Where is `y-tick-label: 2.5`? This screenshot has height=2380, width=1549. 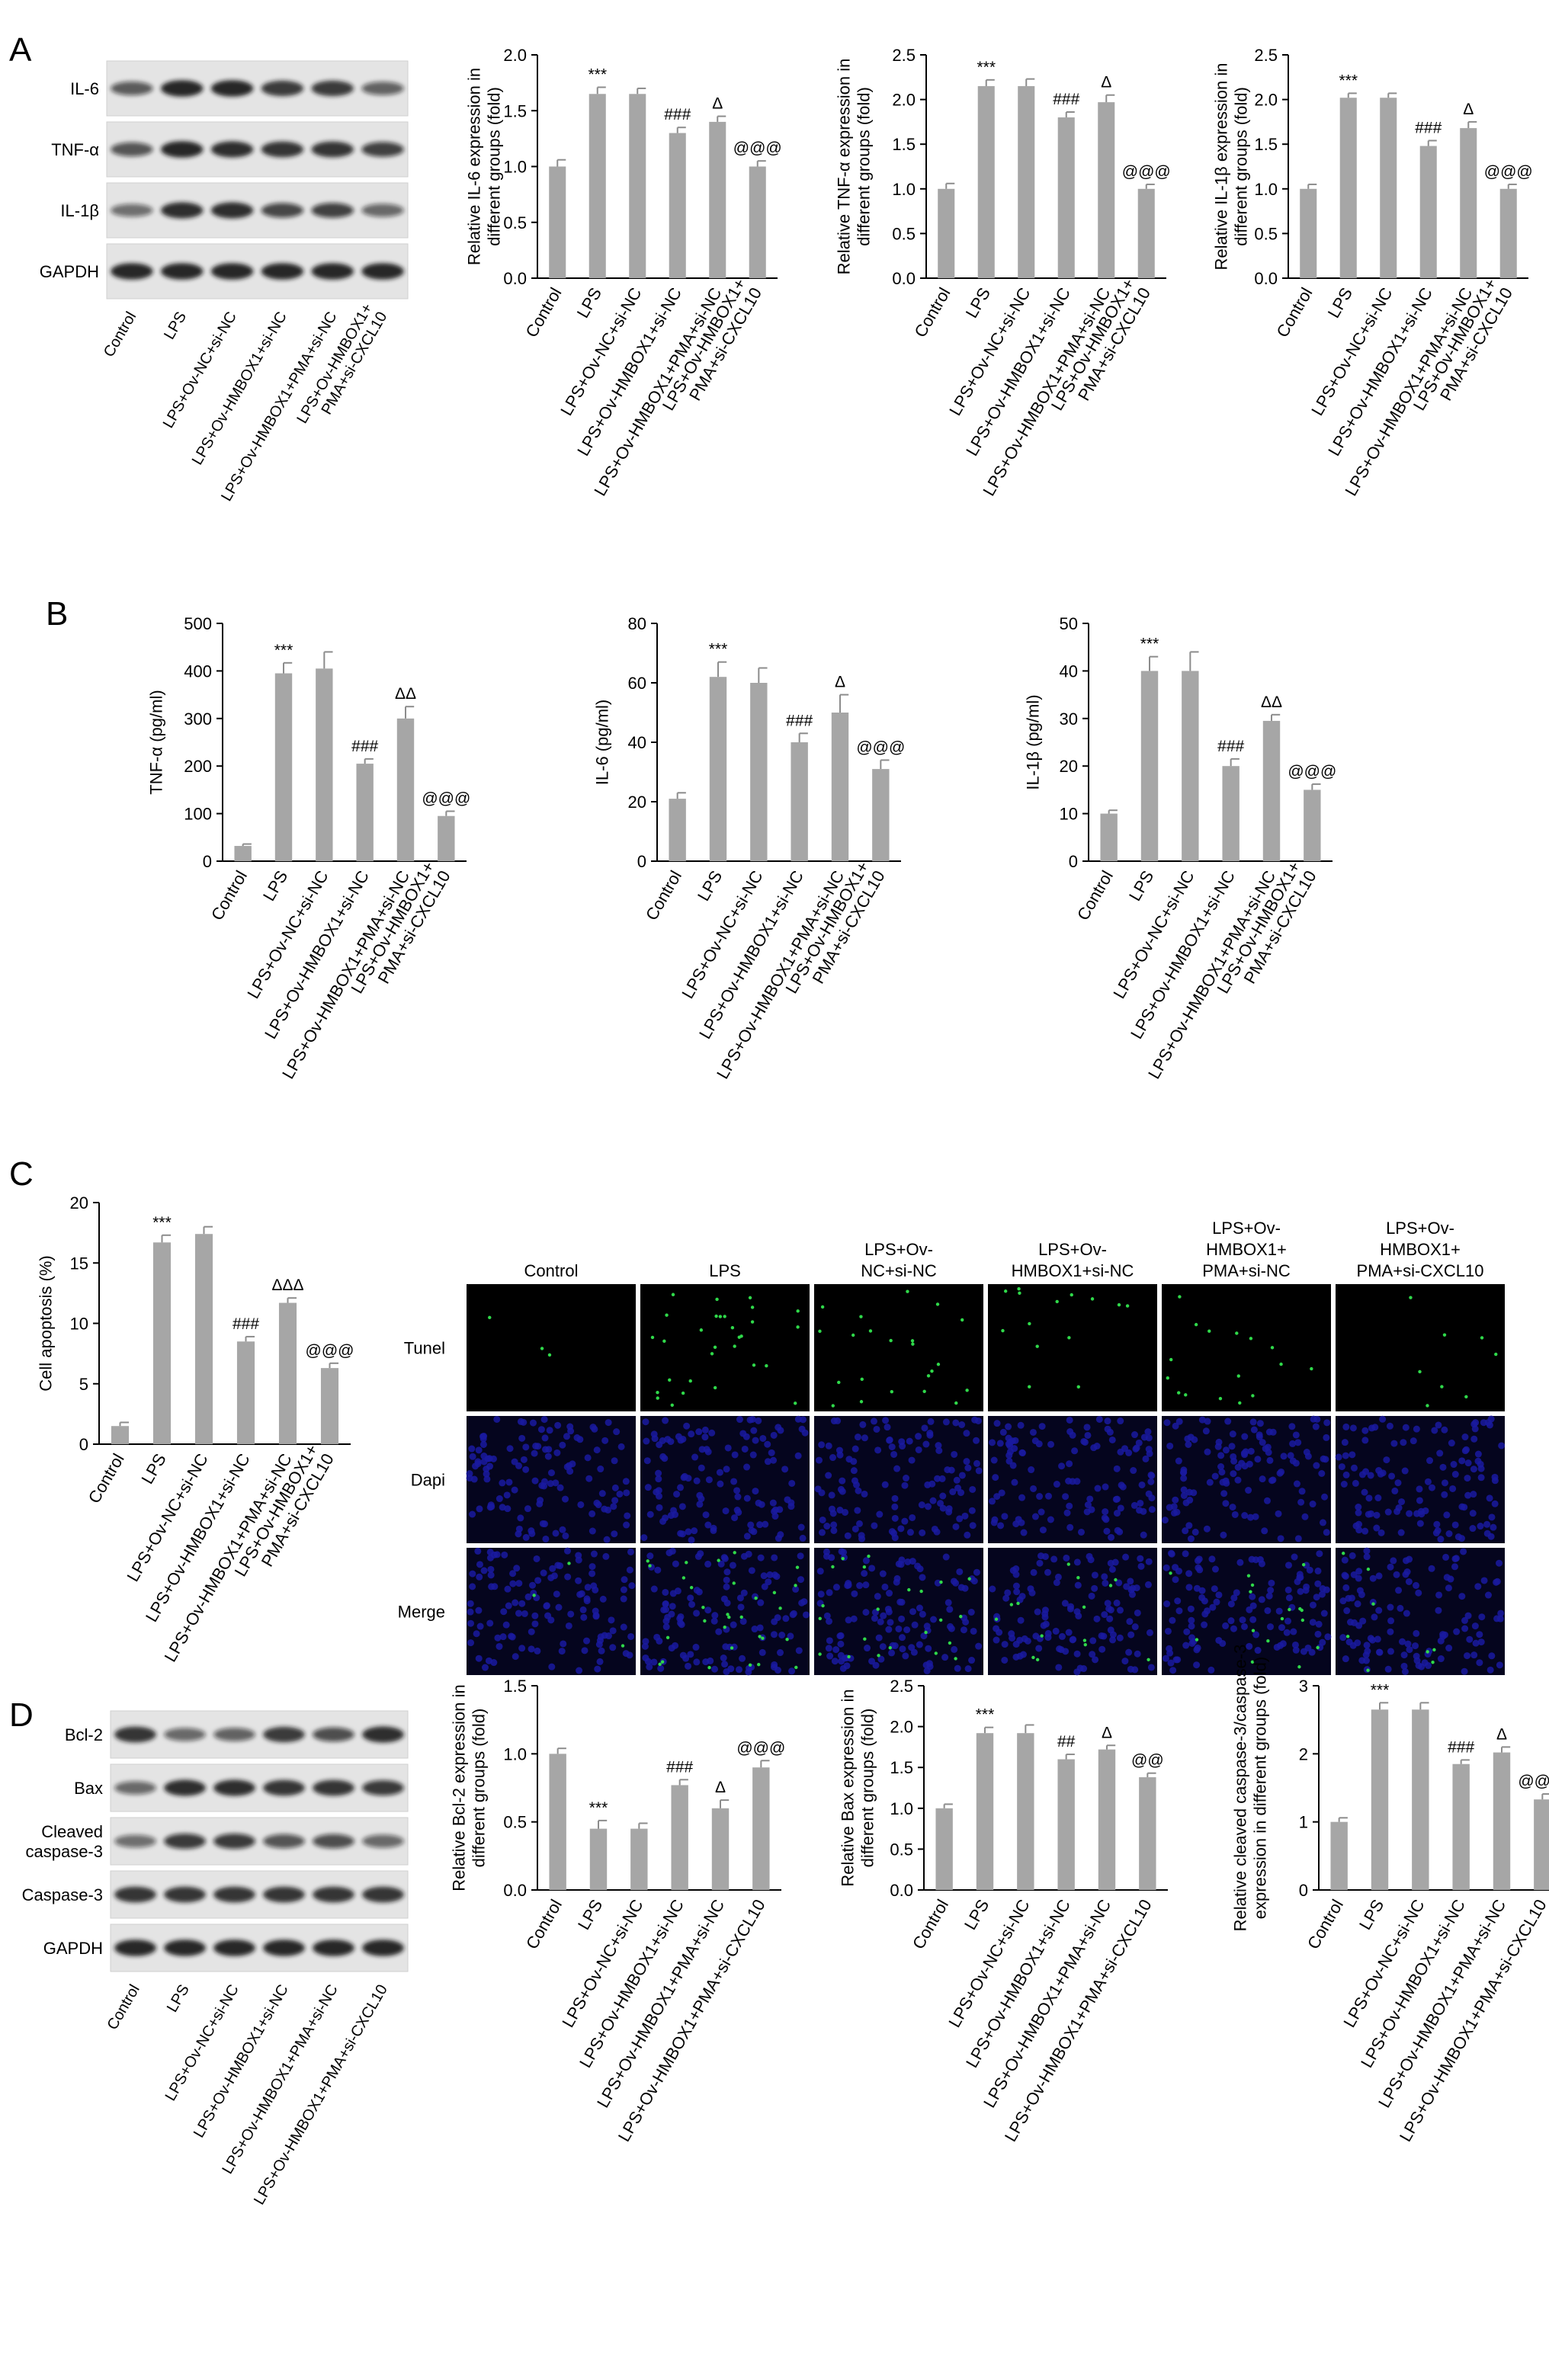
y-tick-label: 2.5 is located at coordinates (901, 1686).